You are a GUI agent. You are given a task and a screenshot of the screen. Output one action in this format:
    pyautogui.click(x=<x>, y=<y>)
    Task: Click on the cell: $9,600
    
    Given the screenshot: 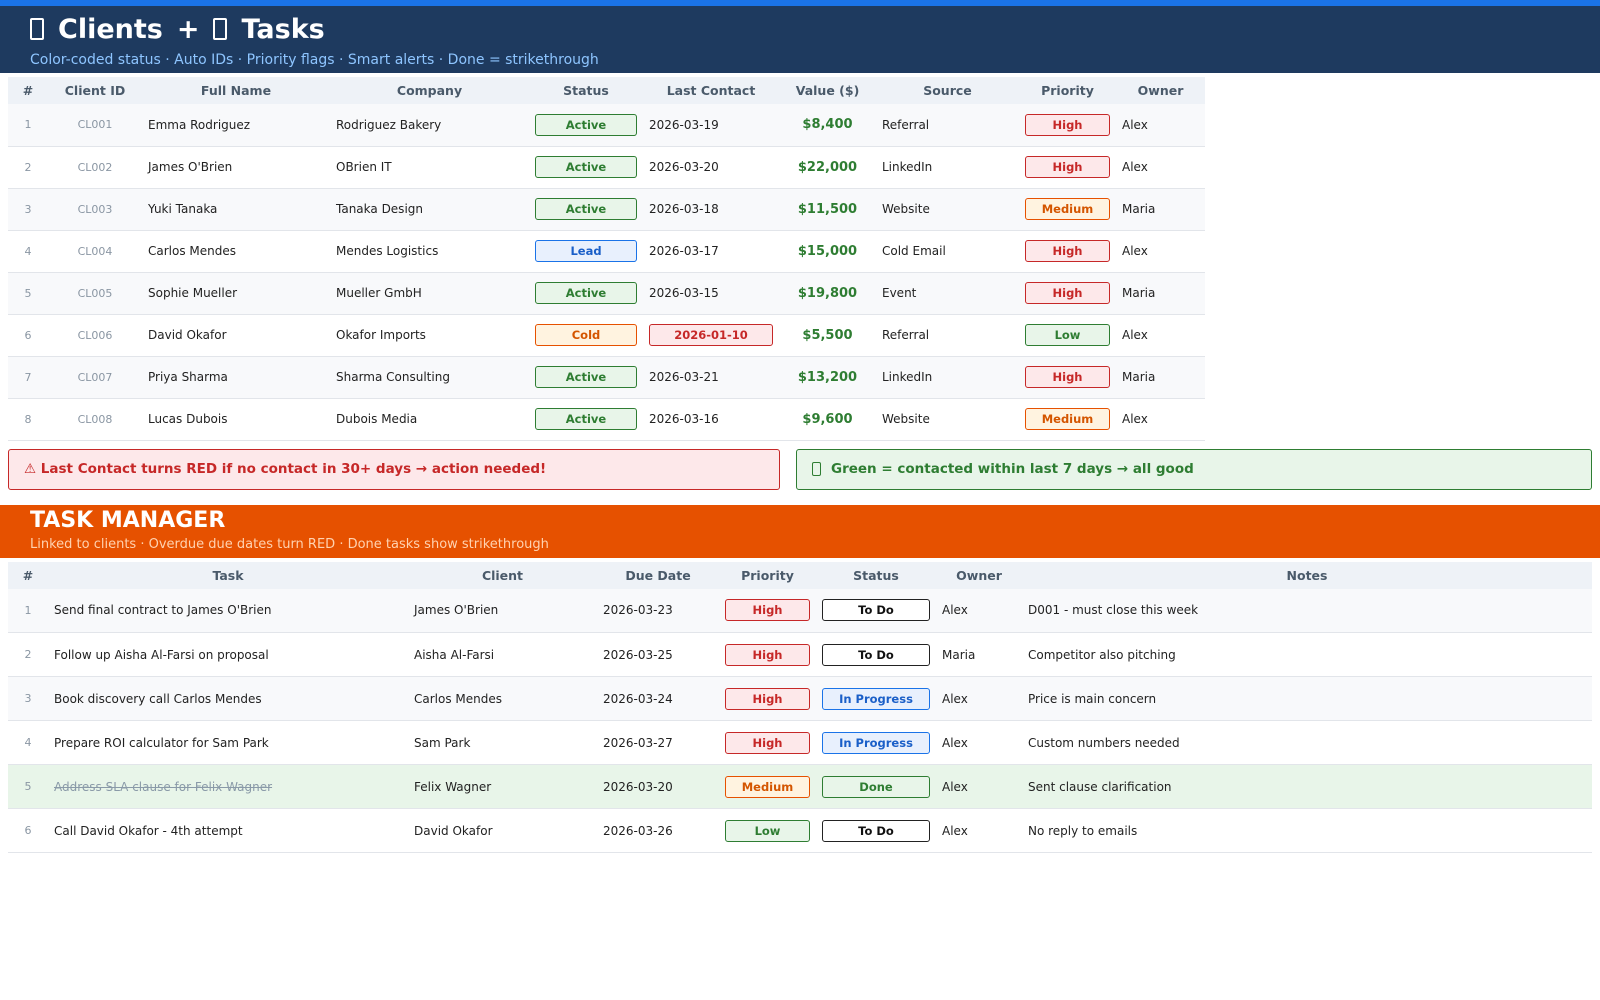 What is the action you would take?
    pyautogui.click(x=827, y=419)
    